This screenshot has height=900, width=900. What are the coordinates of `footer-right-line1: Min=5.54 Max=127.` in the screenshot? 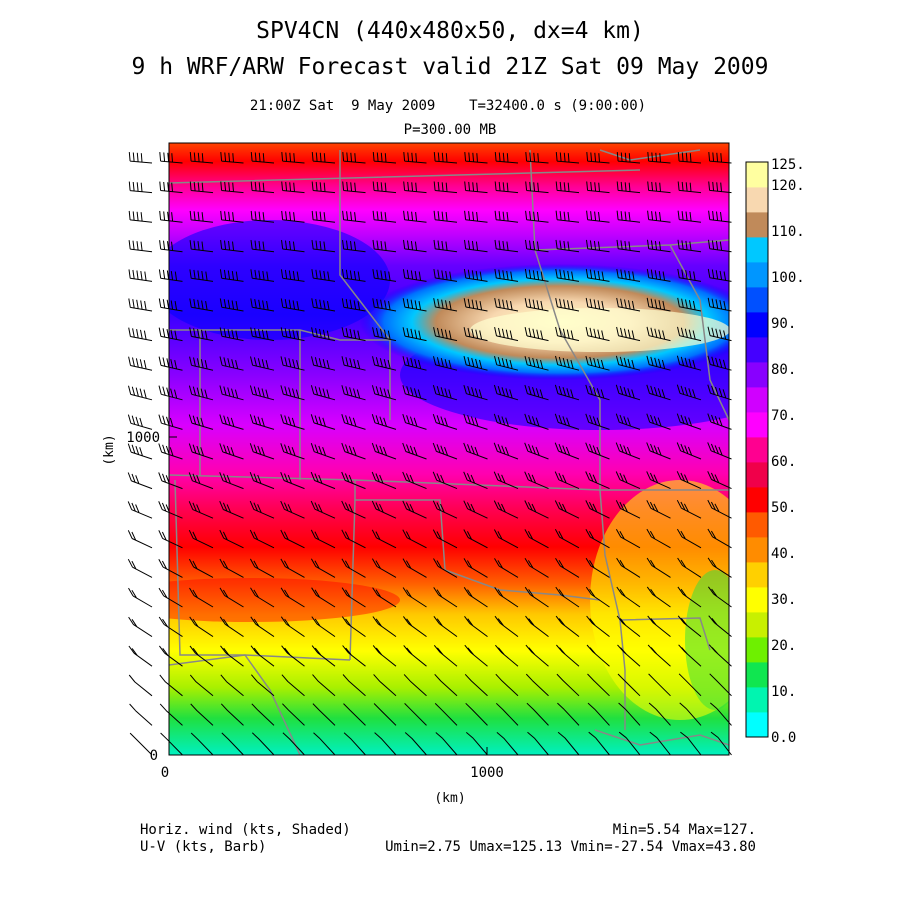 It's located at (684, 830).